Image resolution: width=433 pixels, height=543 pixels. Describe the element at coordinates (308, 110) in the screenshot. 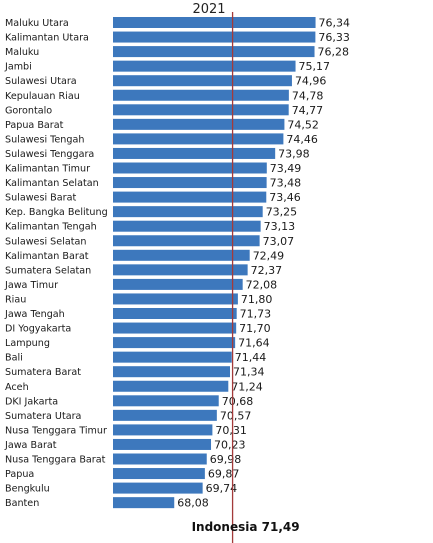

I see `value-label: 74,77` at that location.